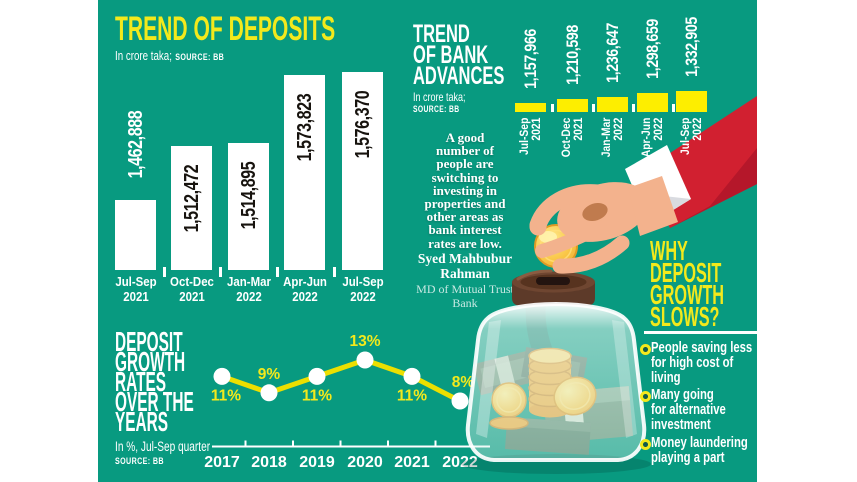  What do you see at coordinates (700, 332) in the screenshot?
I see `divider` at bounding box center [700, 332].